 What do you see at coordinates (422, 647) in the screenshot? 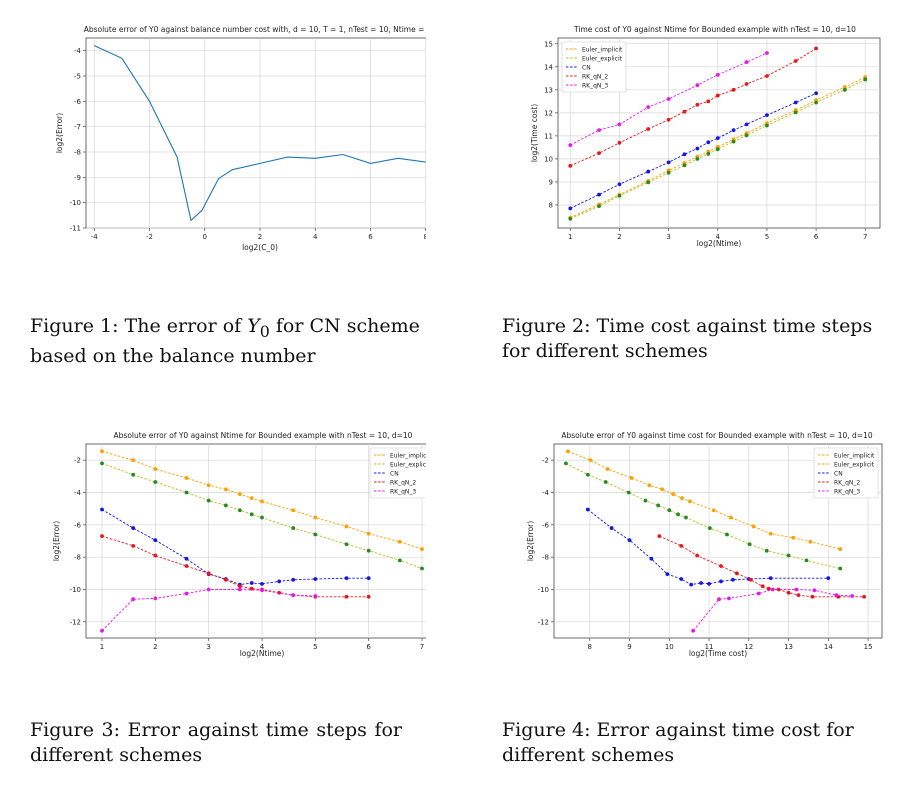
I see `x-tick-label: 7` at bounding box center [422, 647].